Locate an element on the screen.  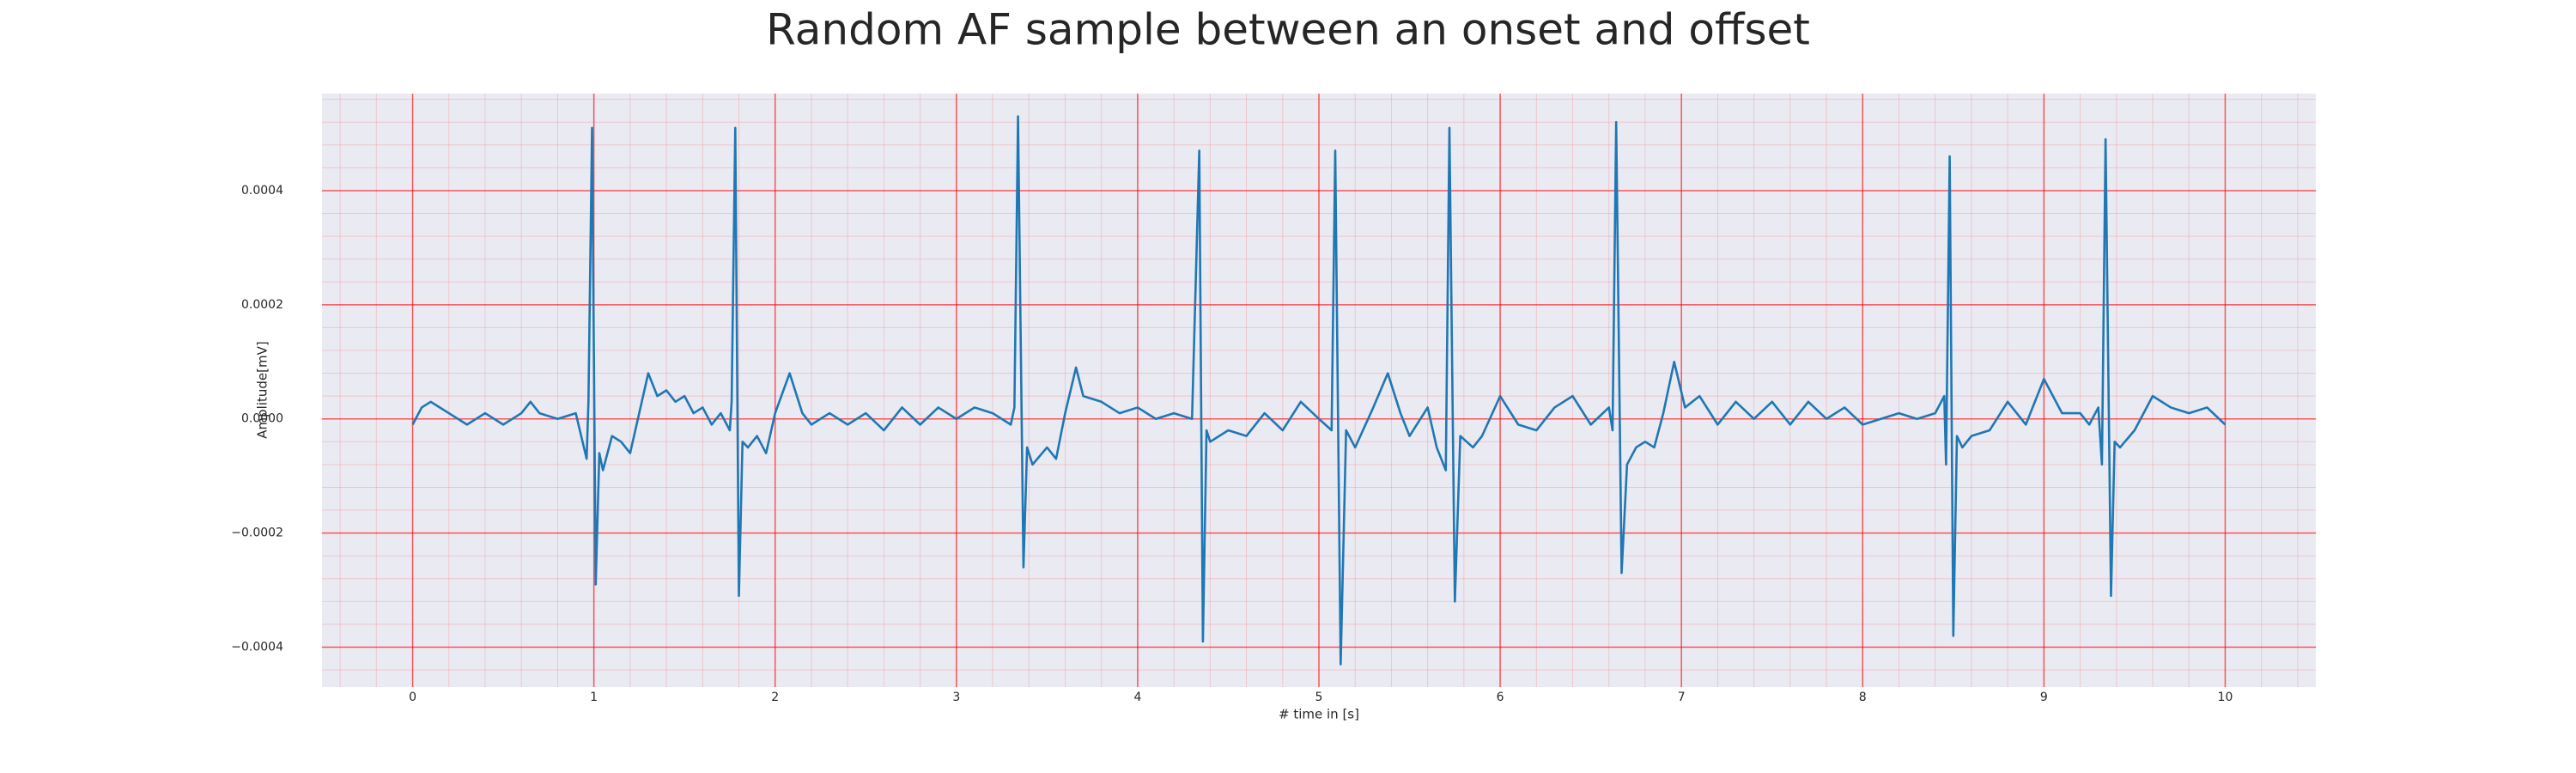
x-tick-label: 0 is located at coordinates (412, 697).